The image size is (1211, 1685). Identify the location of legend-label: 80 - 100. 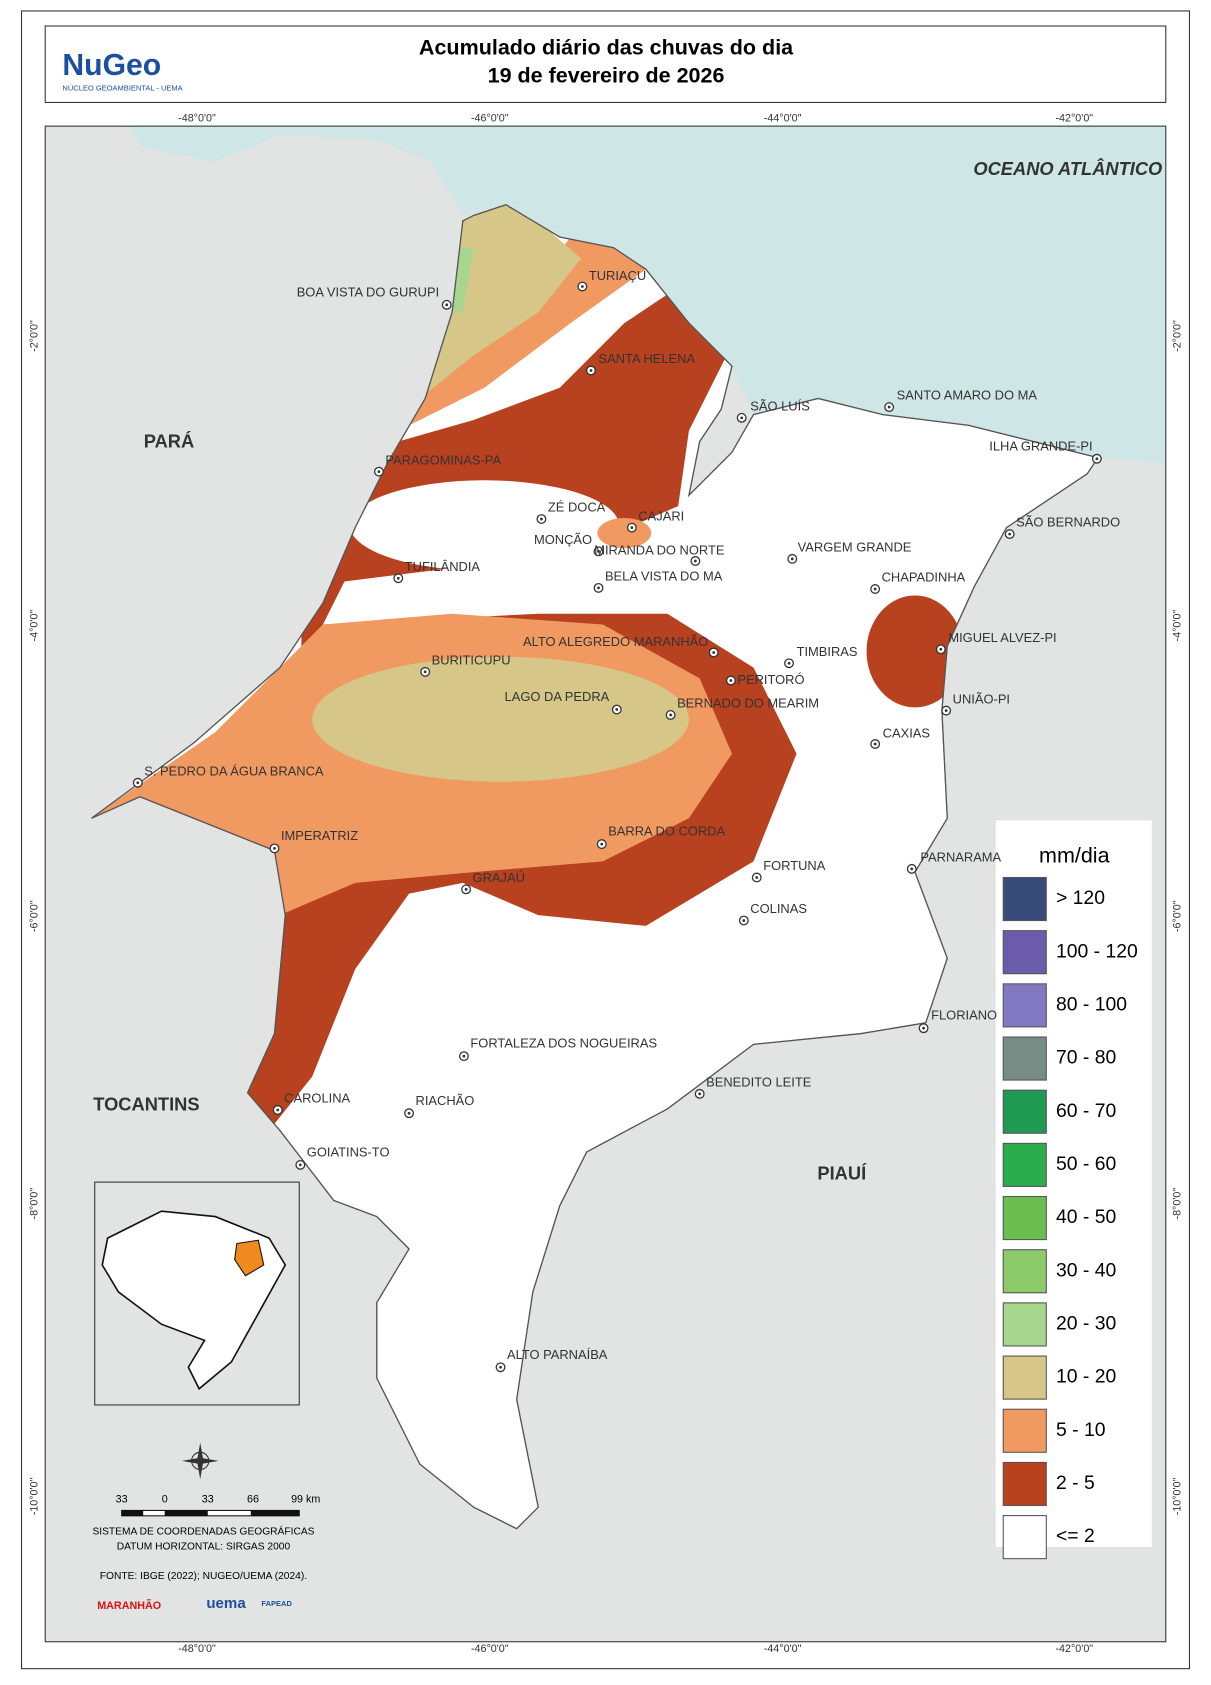
(1091, 1004).